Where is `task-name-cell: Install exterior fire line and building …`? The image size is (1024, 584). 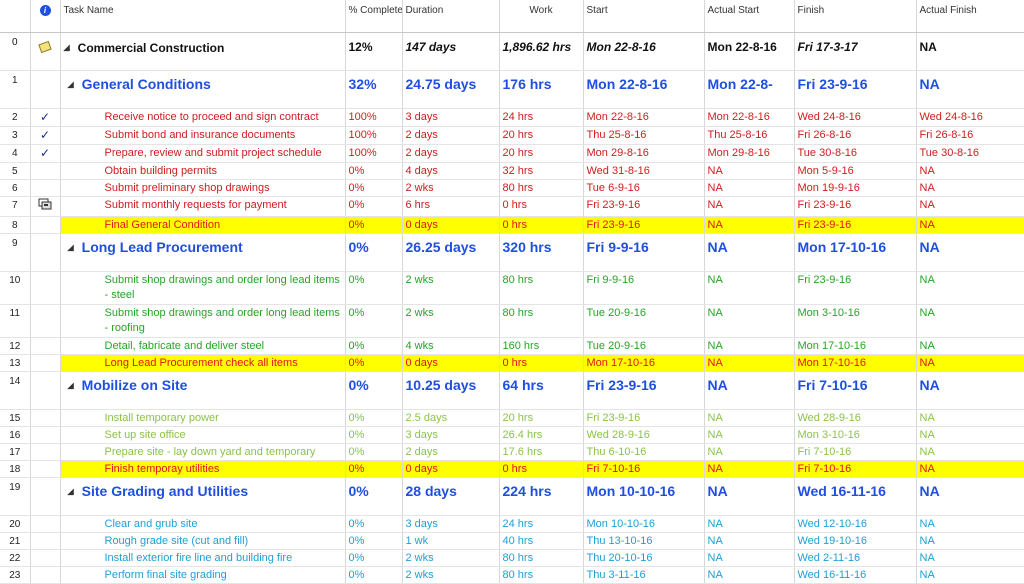 task-name-cell: Install exterior fire line and building … is located at coordinates (203, 558).